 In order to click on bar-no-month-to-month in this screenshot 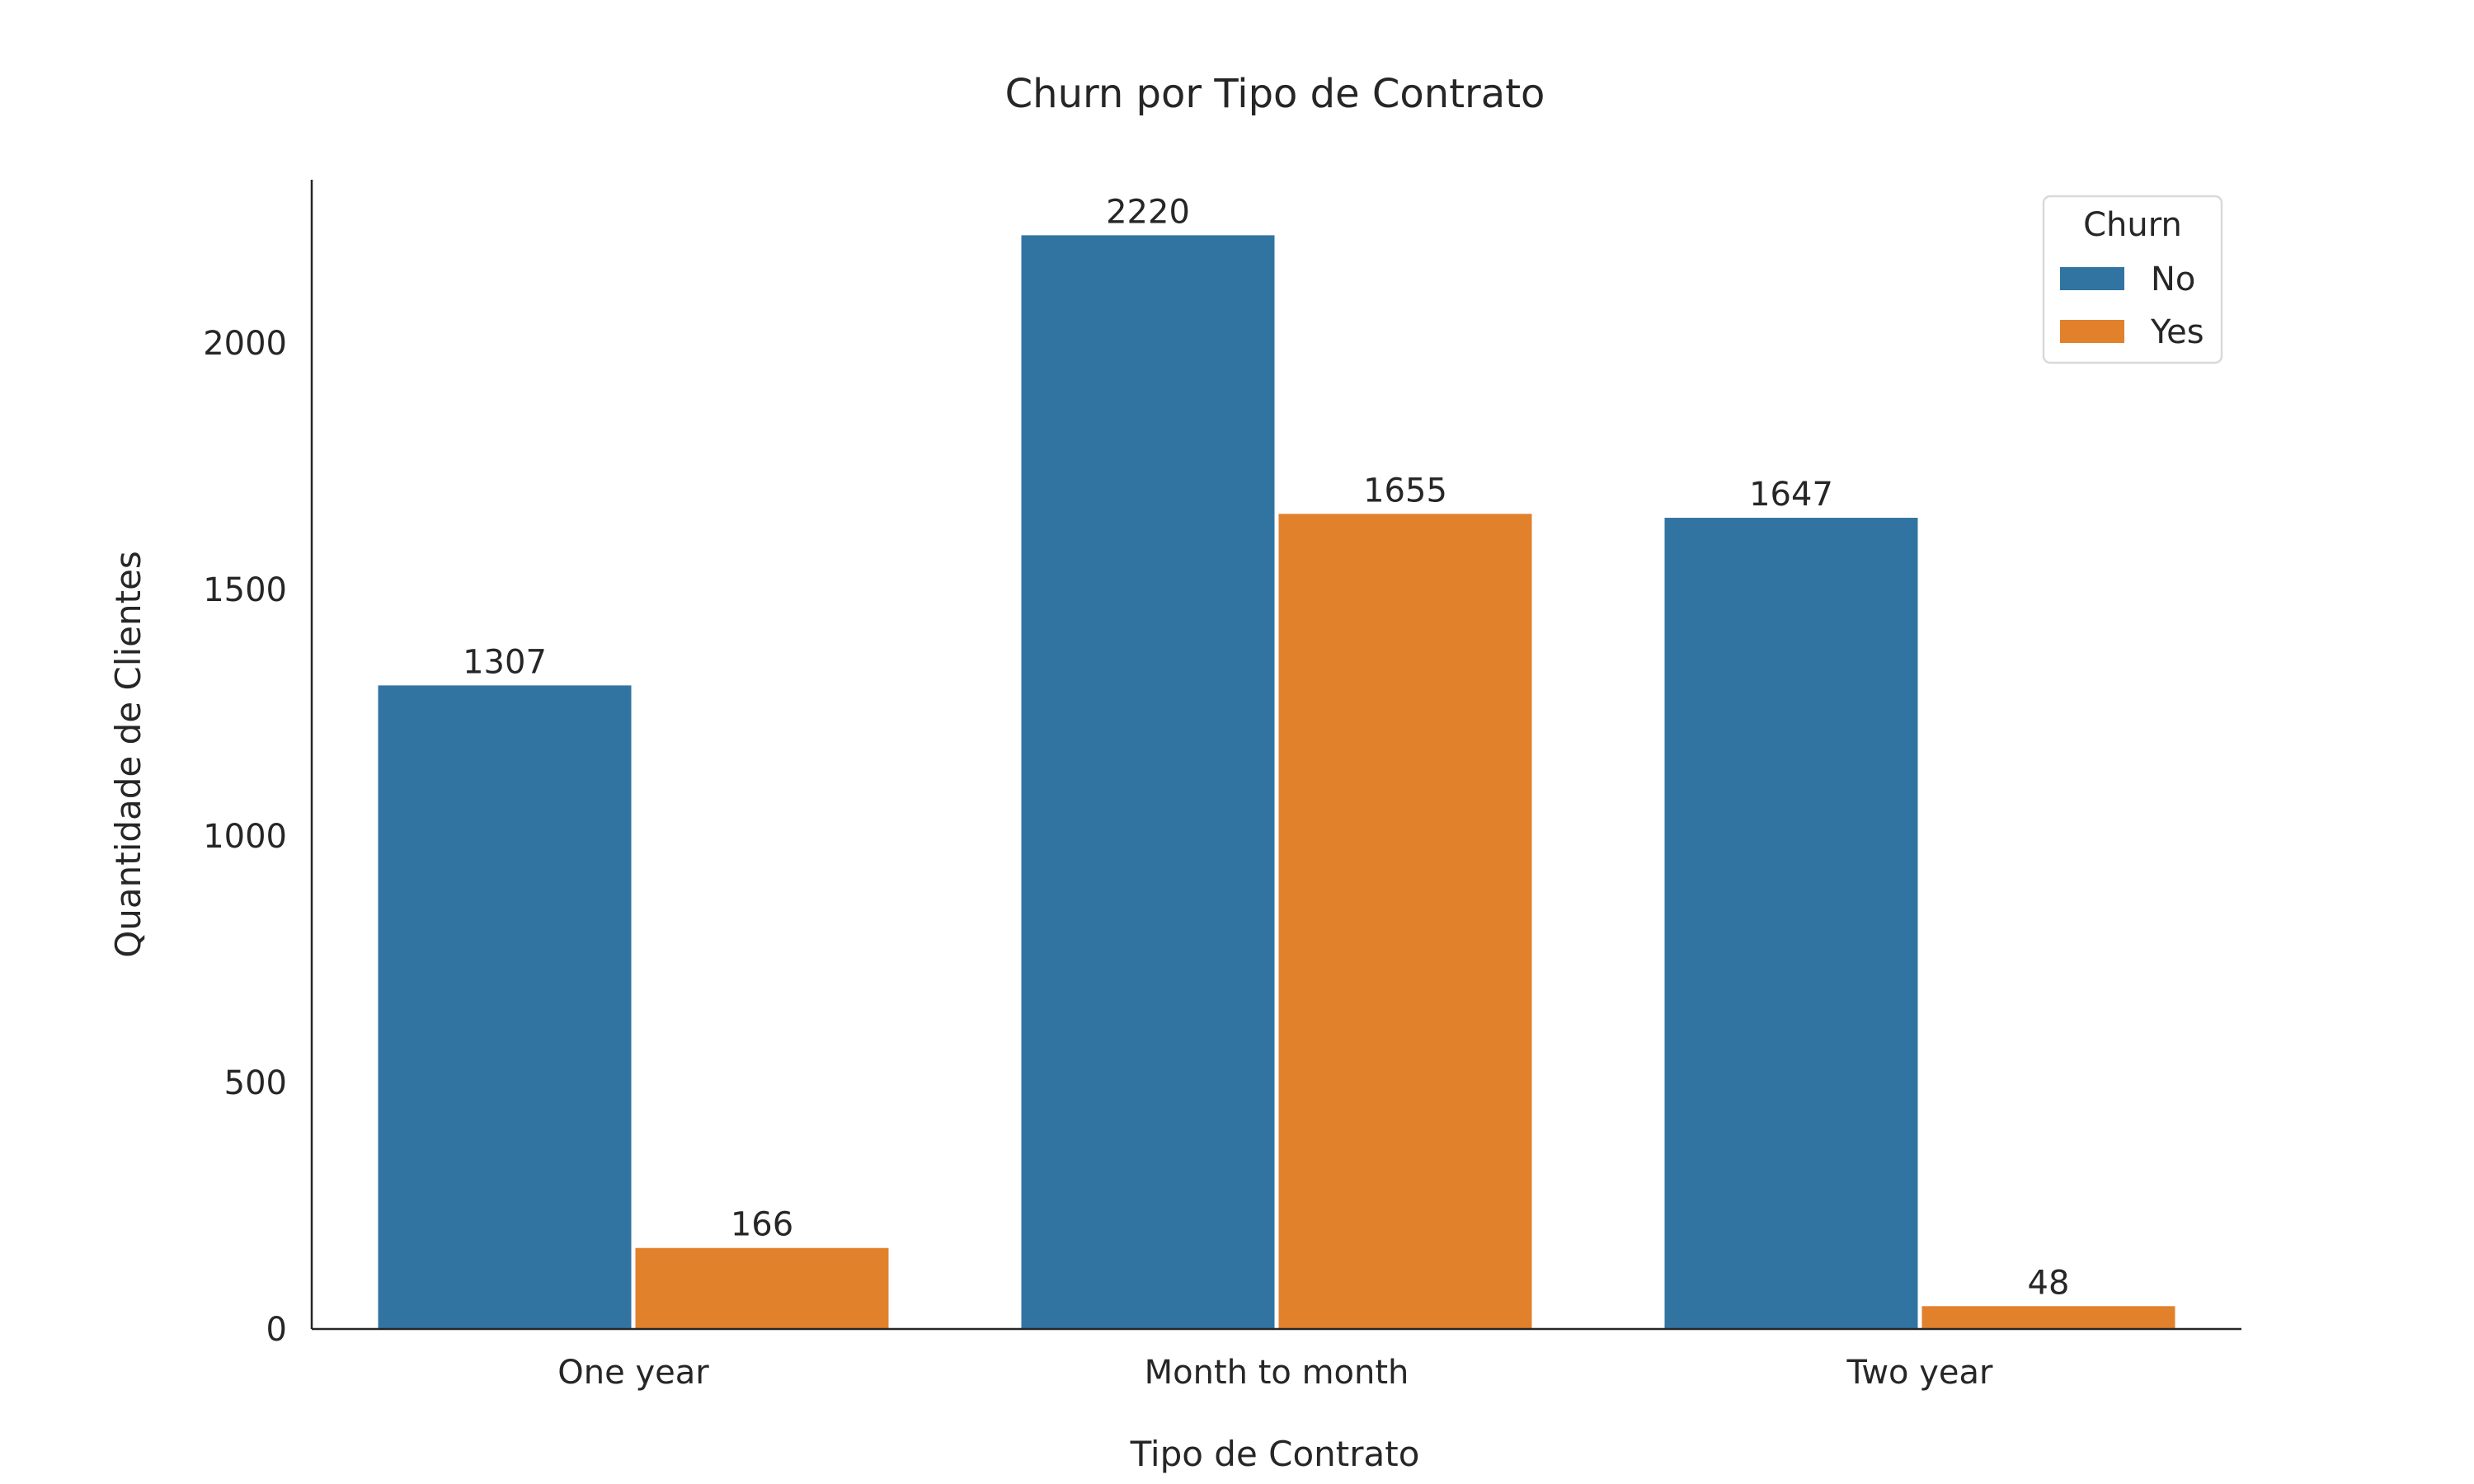, I will do `click(1148, 781)`.